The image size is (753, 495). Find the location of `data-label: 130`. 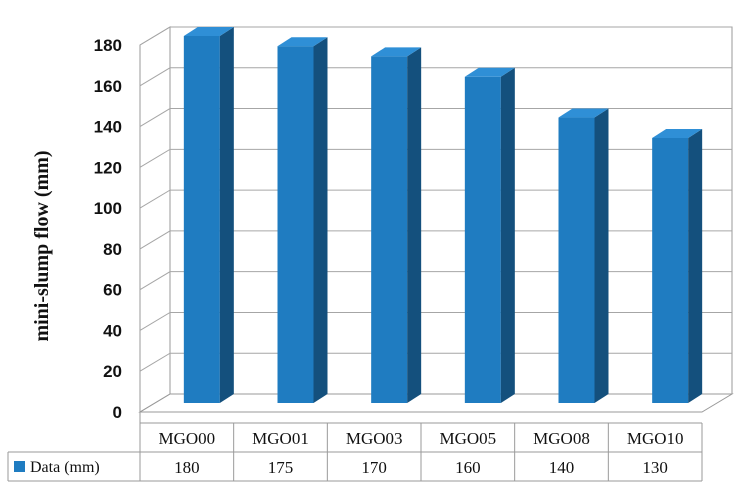

data-label: 130 is located at coordinates (655, 467).